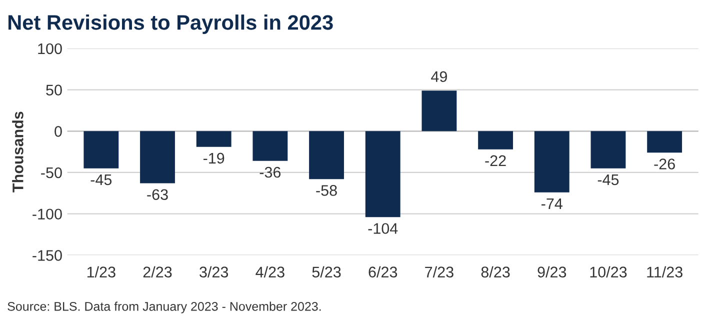 The height and width of the screenshot is (323, 709). Describe the element at coordinates (164, 308) in the screenshot. I see `source-note: Source: BLS. Data from January 2023 - November 2023.` at that location.